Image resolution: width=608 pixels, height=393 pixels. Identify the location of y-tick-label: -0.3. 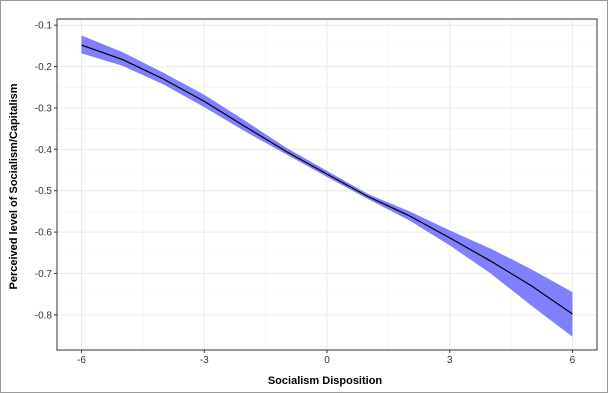
(44, 108).